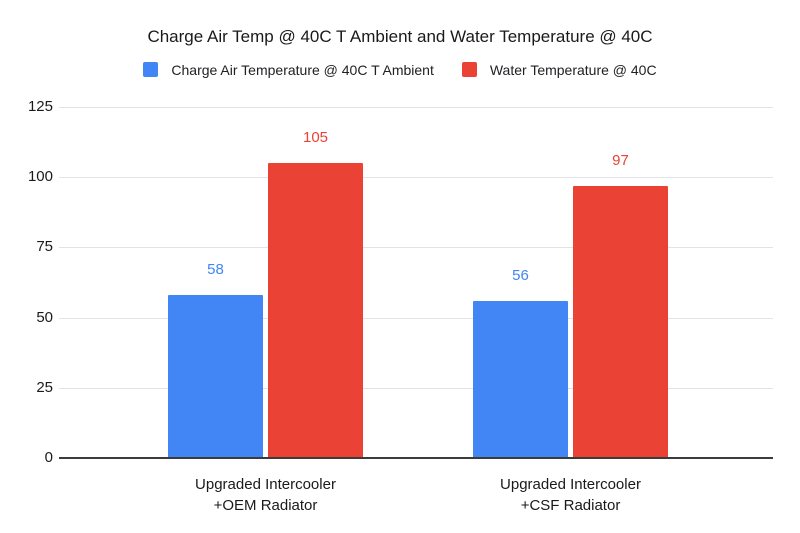 The width and height of the screenshot is (800, 533). I want to click on bar-water-group2, so click(620, 322).